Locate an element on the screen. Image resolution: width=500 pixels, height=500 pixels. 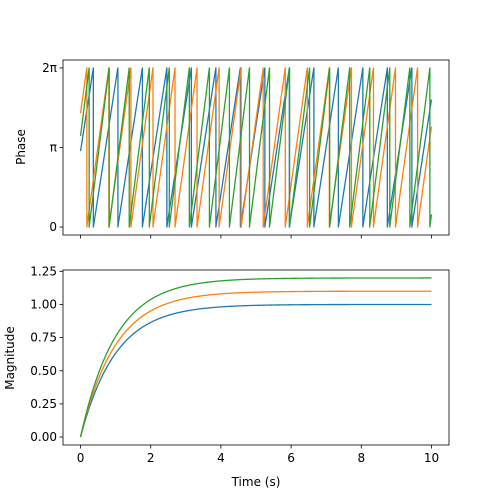
phase-x-ticks is located at coordinates (256, 237).